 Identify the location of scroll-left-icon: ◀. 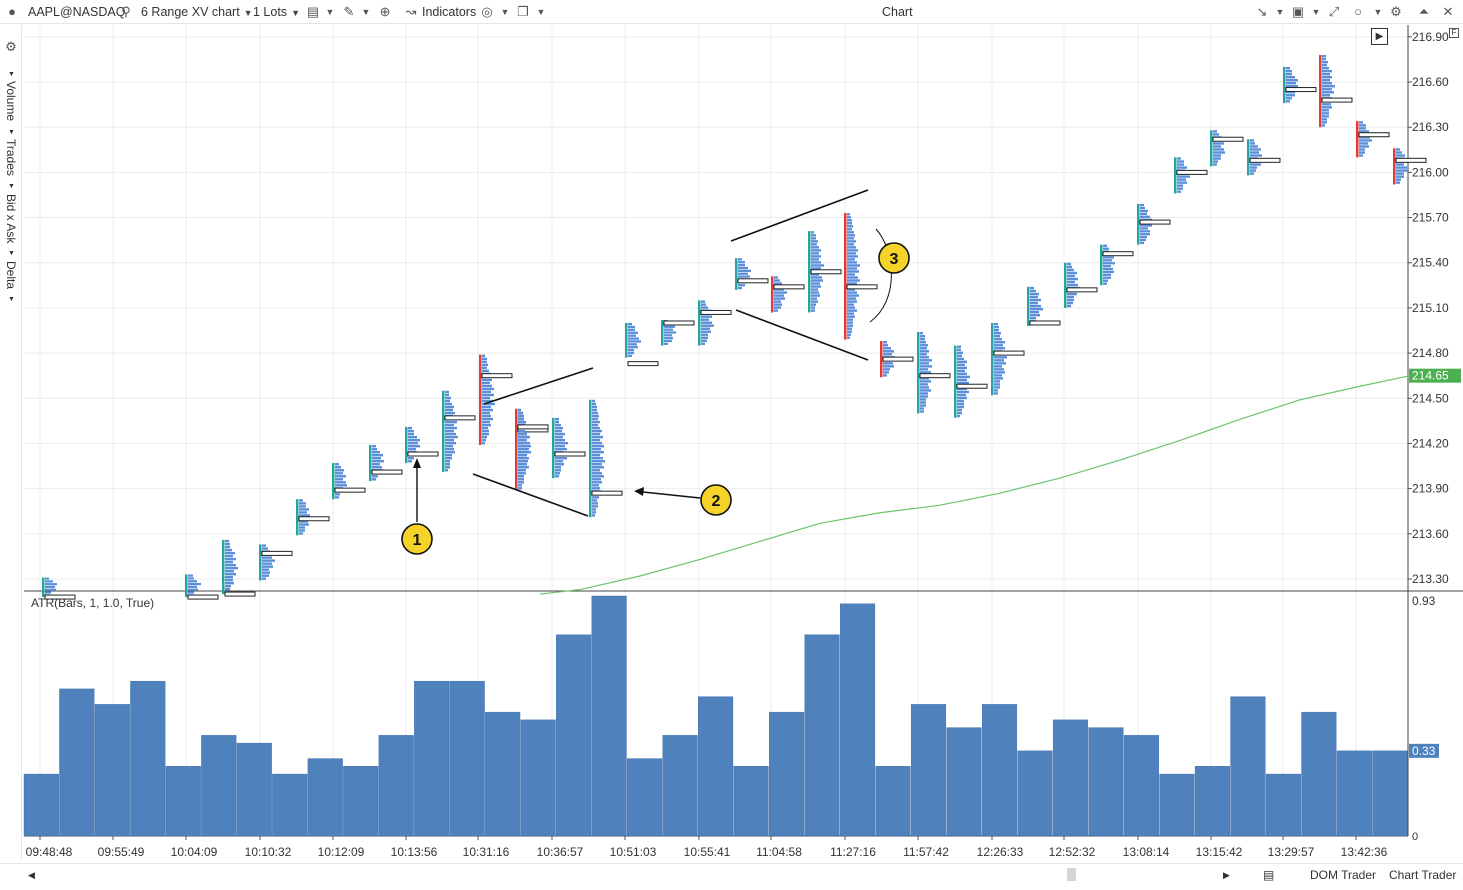
(31, 875).